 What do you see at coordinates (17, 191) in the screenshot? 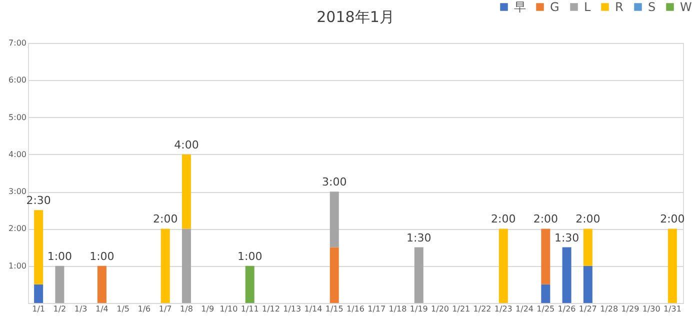
I see `y-tick-label: 3:00` at bounding box center [17, 191].